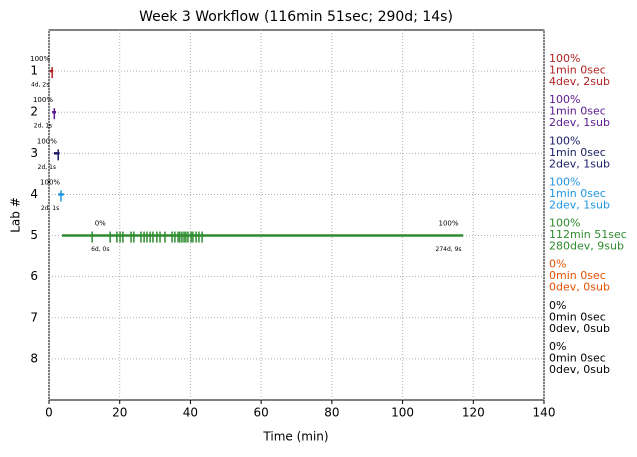  I want to click on annotation-bottom: 274d, 9s, so click(449, 249).